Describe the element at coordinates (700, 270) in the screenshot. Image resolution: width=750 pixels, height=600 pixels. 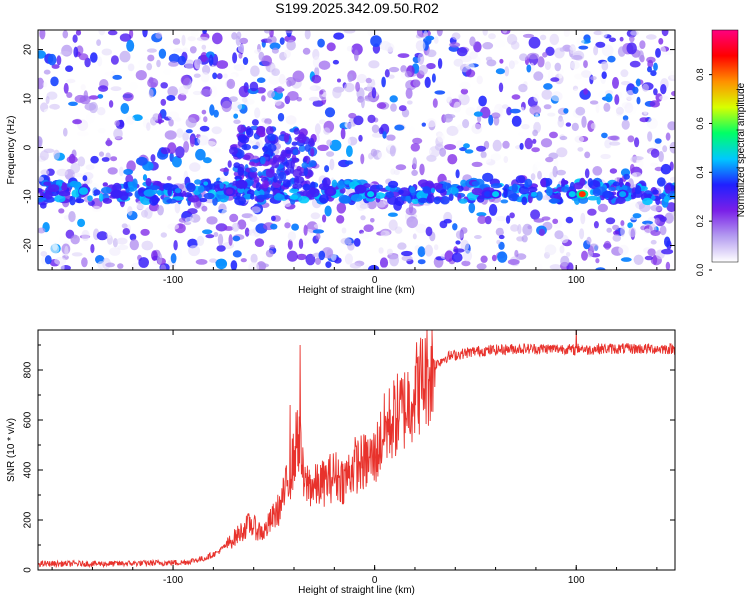
I see `colorbar-tick-label: 0.0` at that location.